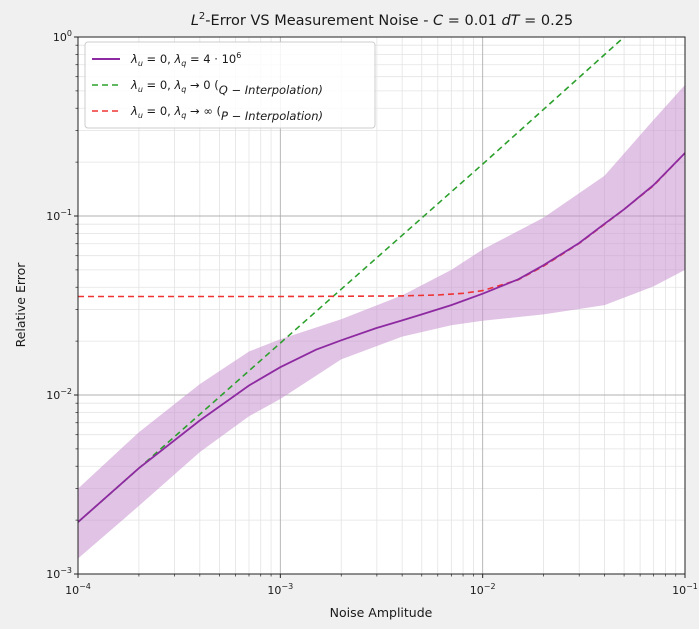  What do you see at coordinates (226, 113) in the screenshot?
I see `legend-entry-series-3: λu = 0, λq → ∞ (P − Interpolation)` at bounding box center [226, 113].